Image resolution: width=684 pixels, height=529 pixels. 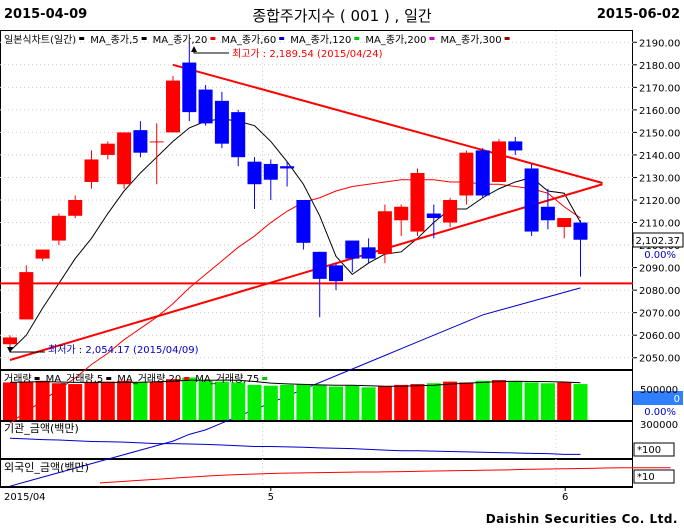 I want to click on resistance-trend-line, so click(x=387, y=123).